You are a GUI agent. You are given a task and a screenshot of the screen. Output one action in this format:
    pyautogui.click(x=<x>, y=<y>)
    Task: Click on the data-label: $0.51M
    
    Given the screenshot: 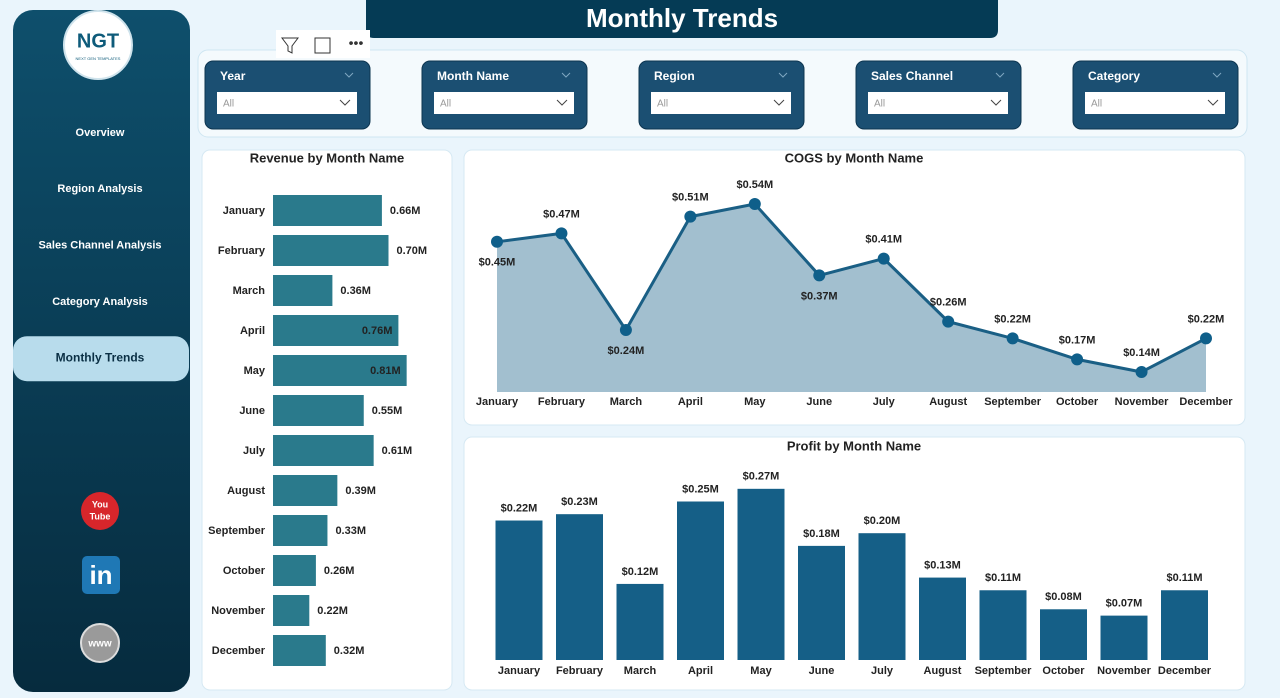 What is the action you would take?
    pyautogui.click(x=690, y=198)
    